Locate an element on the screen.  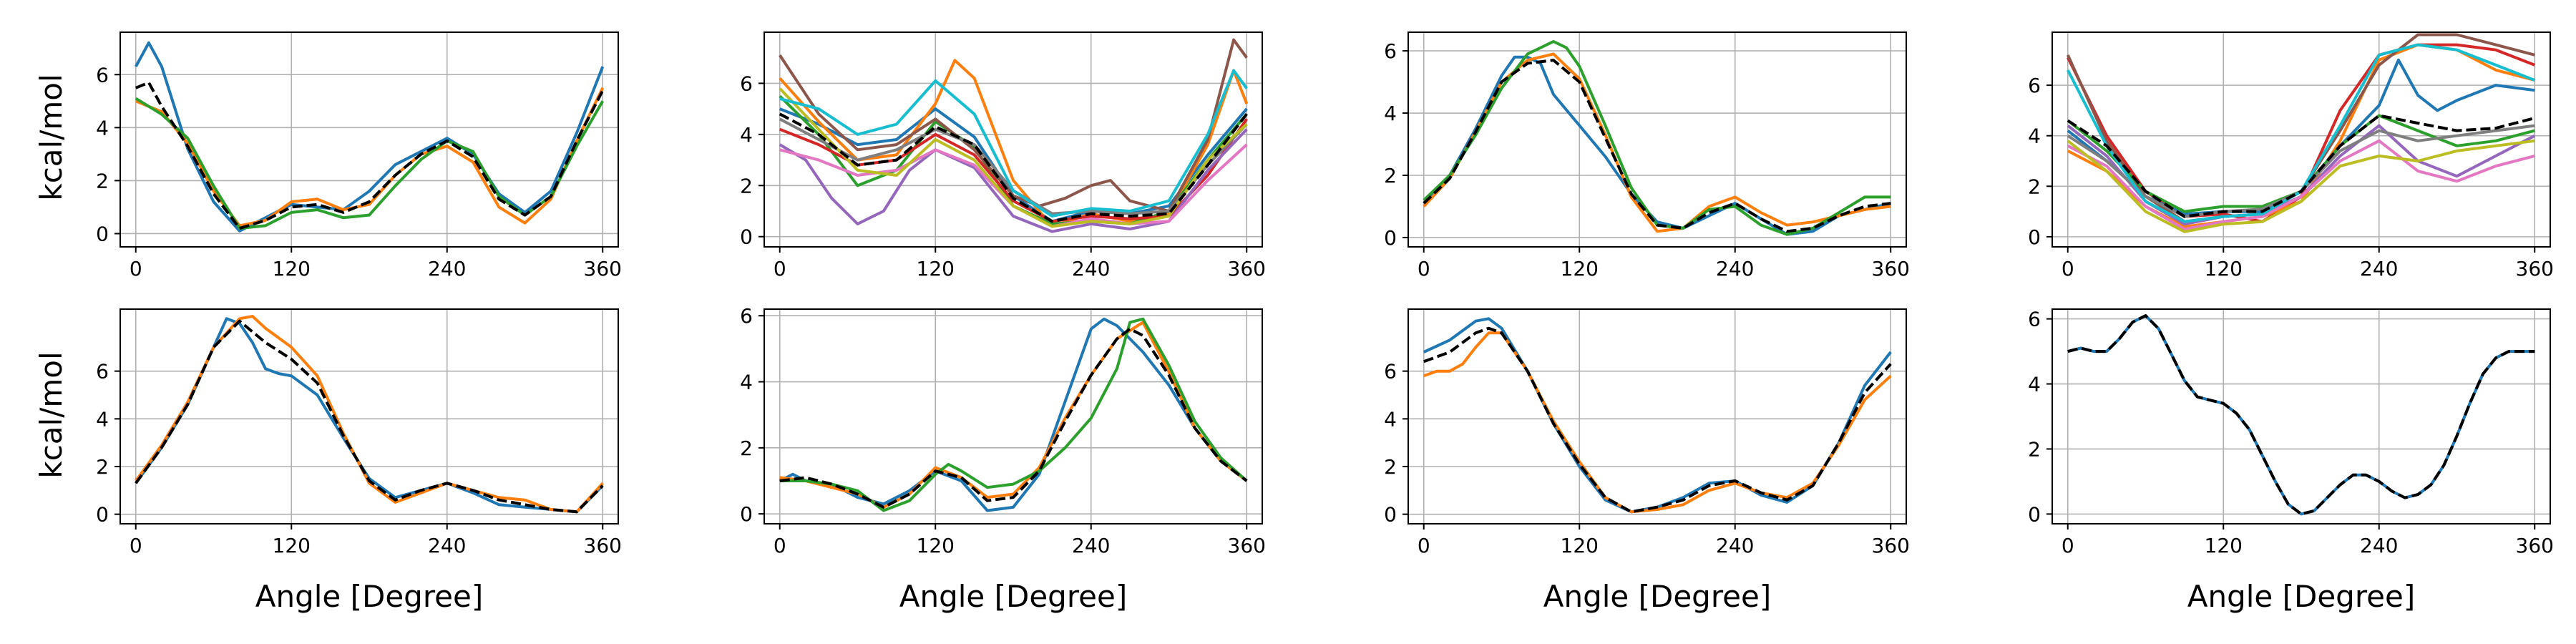
ylabel-row-0: kcal/mol is located at coordinates (51, 137).